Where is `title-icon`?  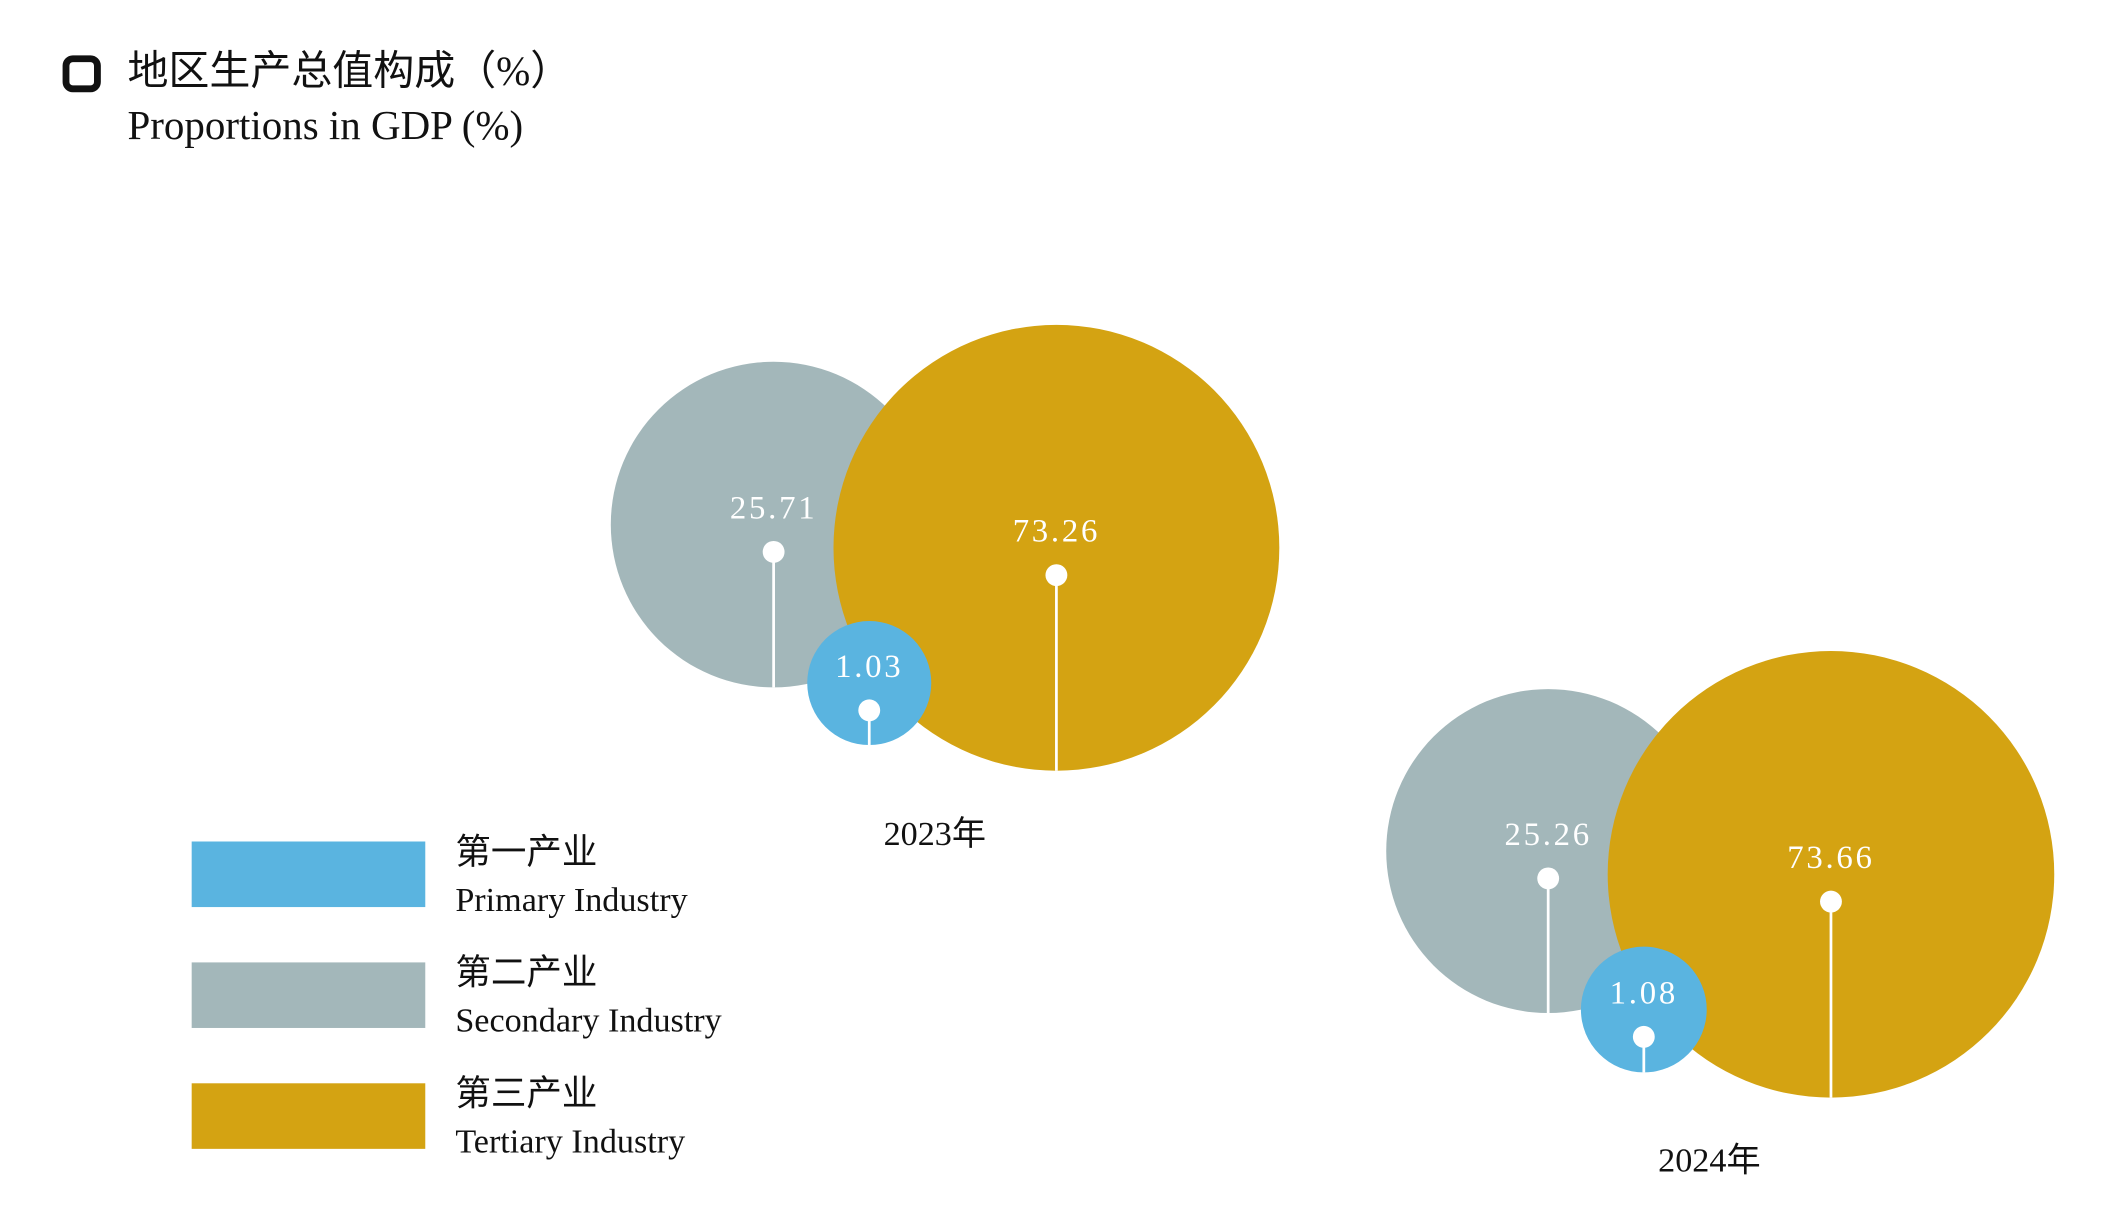
title-icon is located at coordinates (81, 74).